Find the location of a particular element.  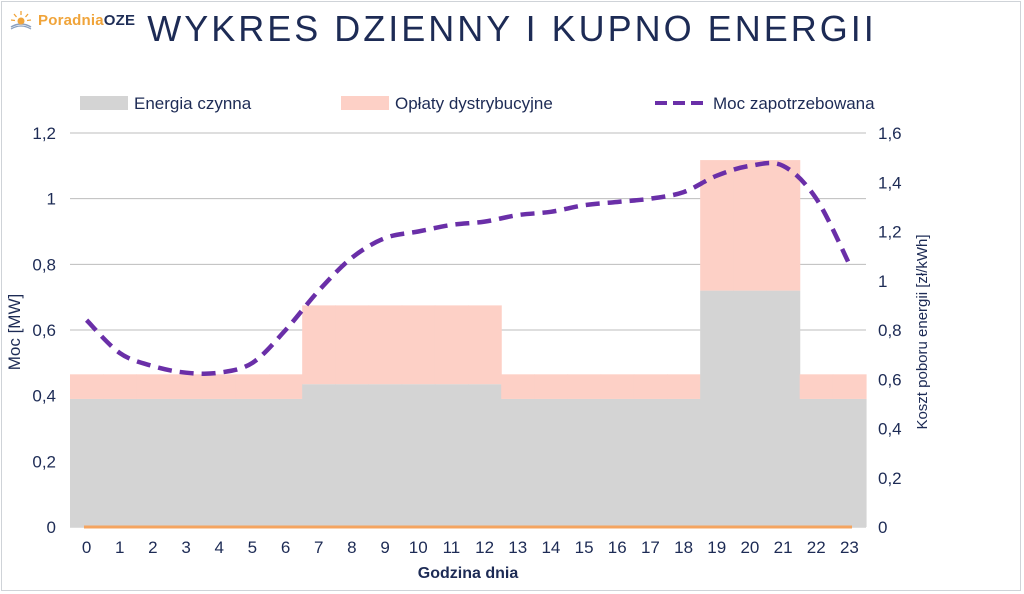

right-tick-label: 1,2 is located at coordinates (890, 232).